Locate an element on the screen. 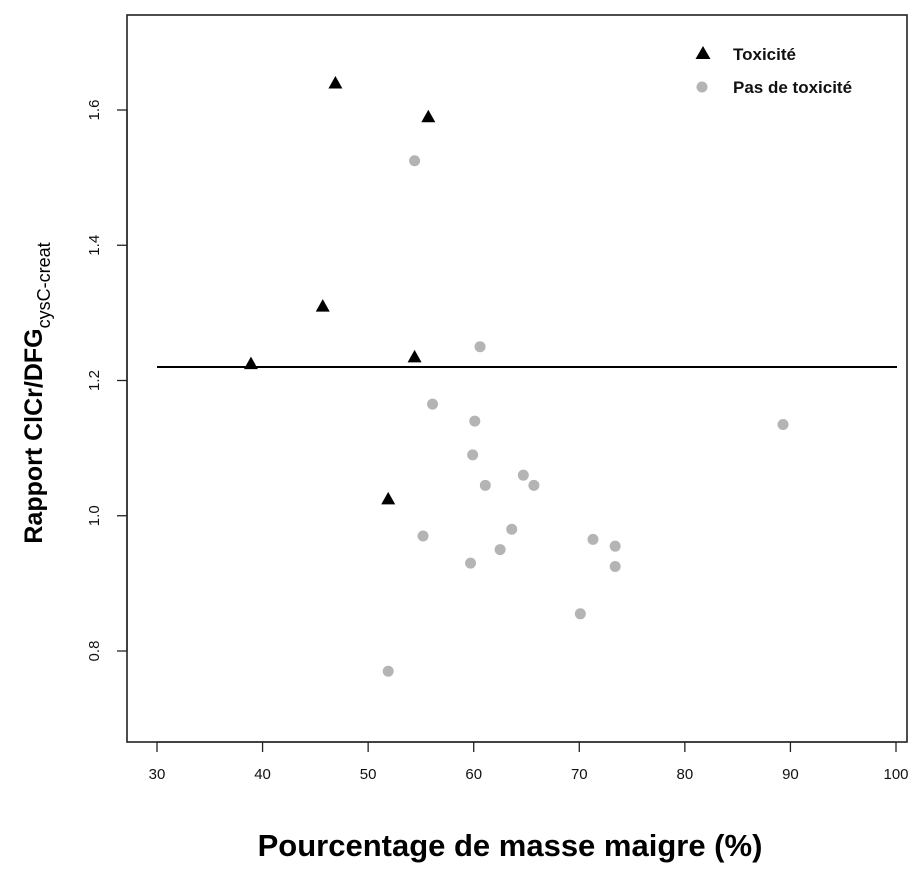  x-tick-label: 80 is located at coordinates (685, 774).